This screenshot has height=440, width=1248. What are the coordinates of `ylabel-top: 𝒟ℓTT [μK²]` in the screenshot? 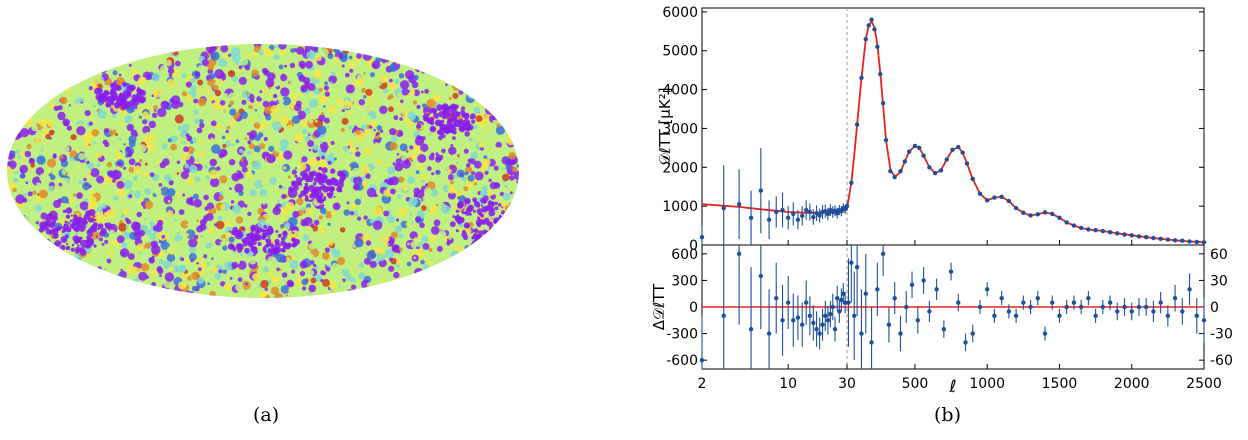 It's located at (665, 126).